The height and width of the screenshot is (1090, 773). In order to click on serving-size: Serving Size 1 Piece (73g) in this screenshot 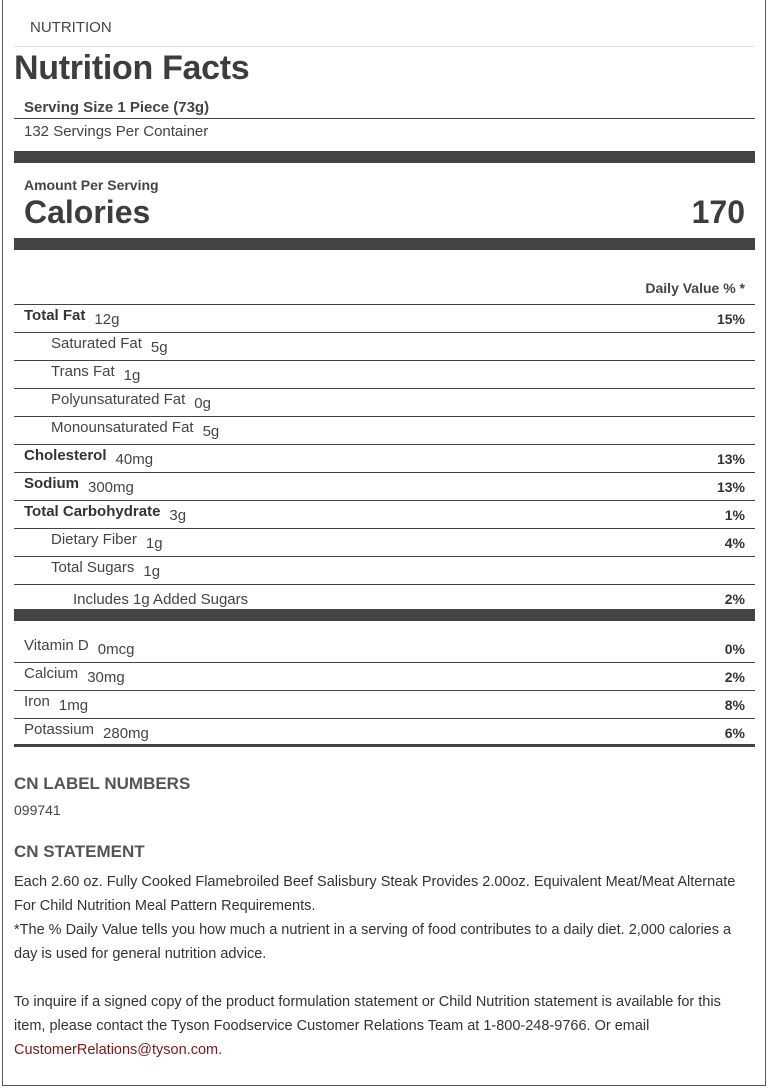, I will do `click(384, 104)`.